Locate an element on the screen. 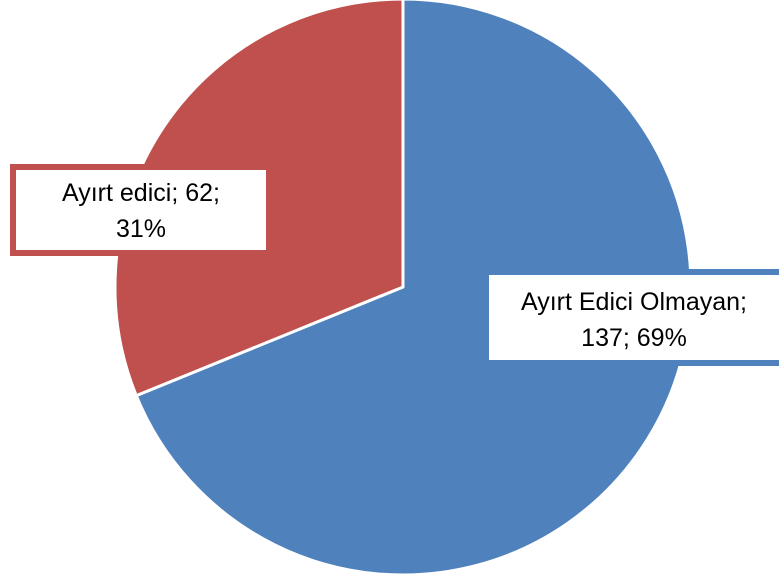 The height and width of the screenshot is (575, 779). data-label-ayirt-edici-olmayan: Ayırt Edici Olmayan; 137; 69% is located at coordinates (631, 317).